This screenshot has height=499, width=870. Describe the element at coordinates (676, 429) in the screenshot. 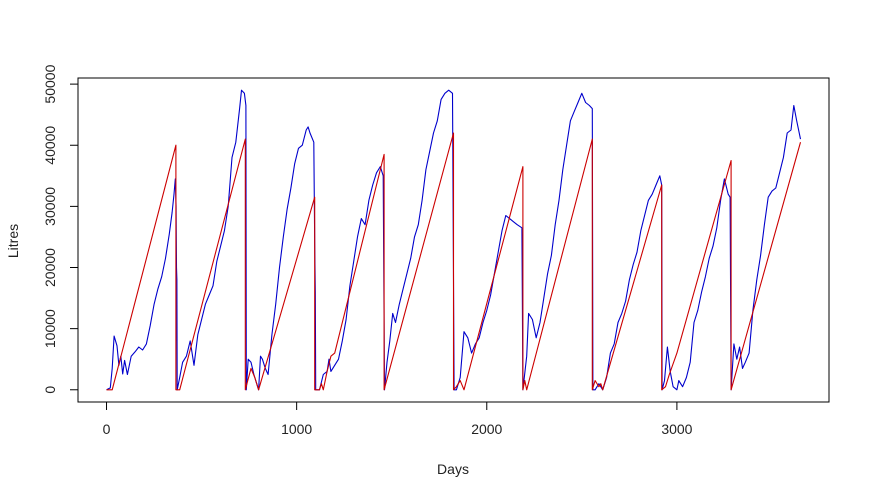

I see `x-tick-label: 3000` at that location.